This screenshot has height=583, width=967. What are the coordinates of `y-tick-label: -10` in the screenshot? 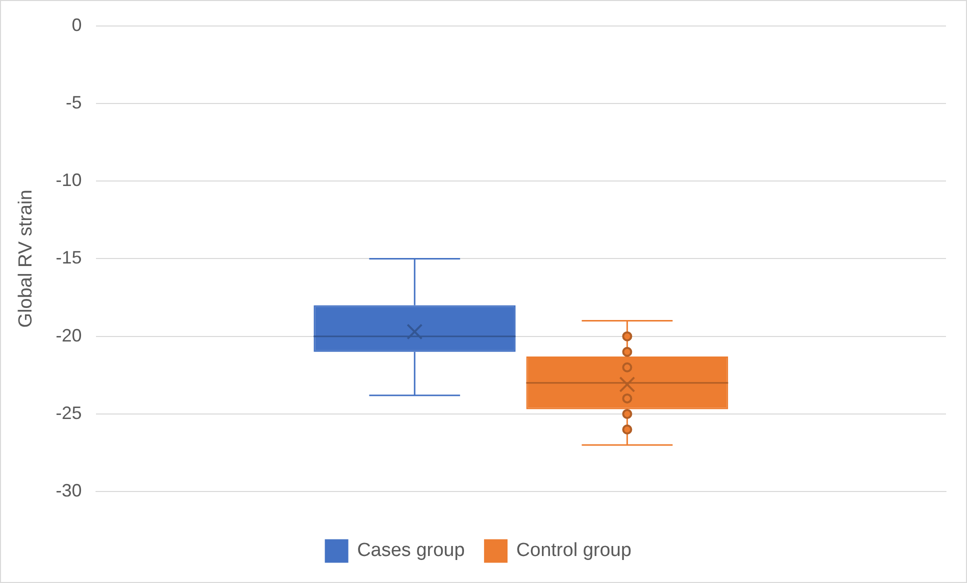 It's located at (69, 180).